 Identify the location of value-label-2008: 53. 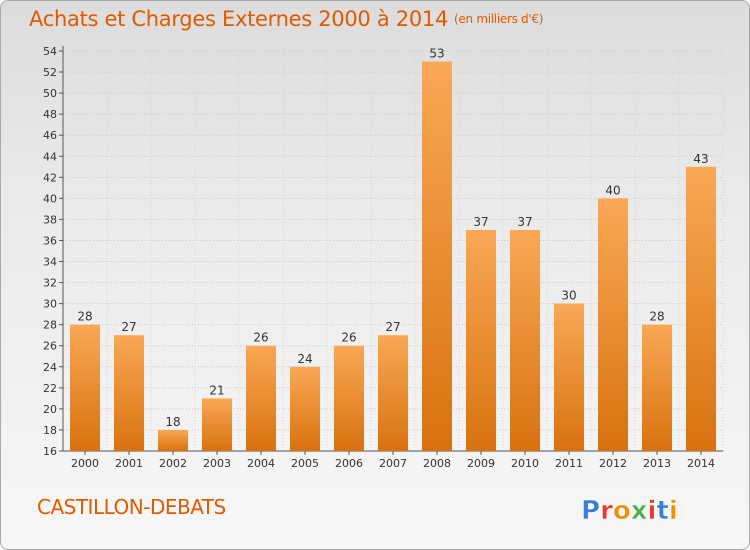
(436, 54).